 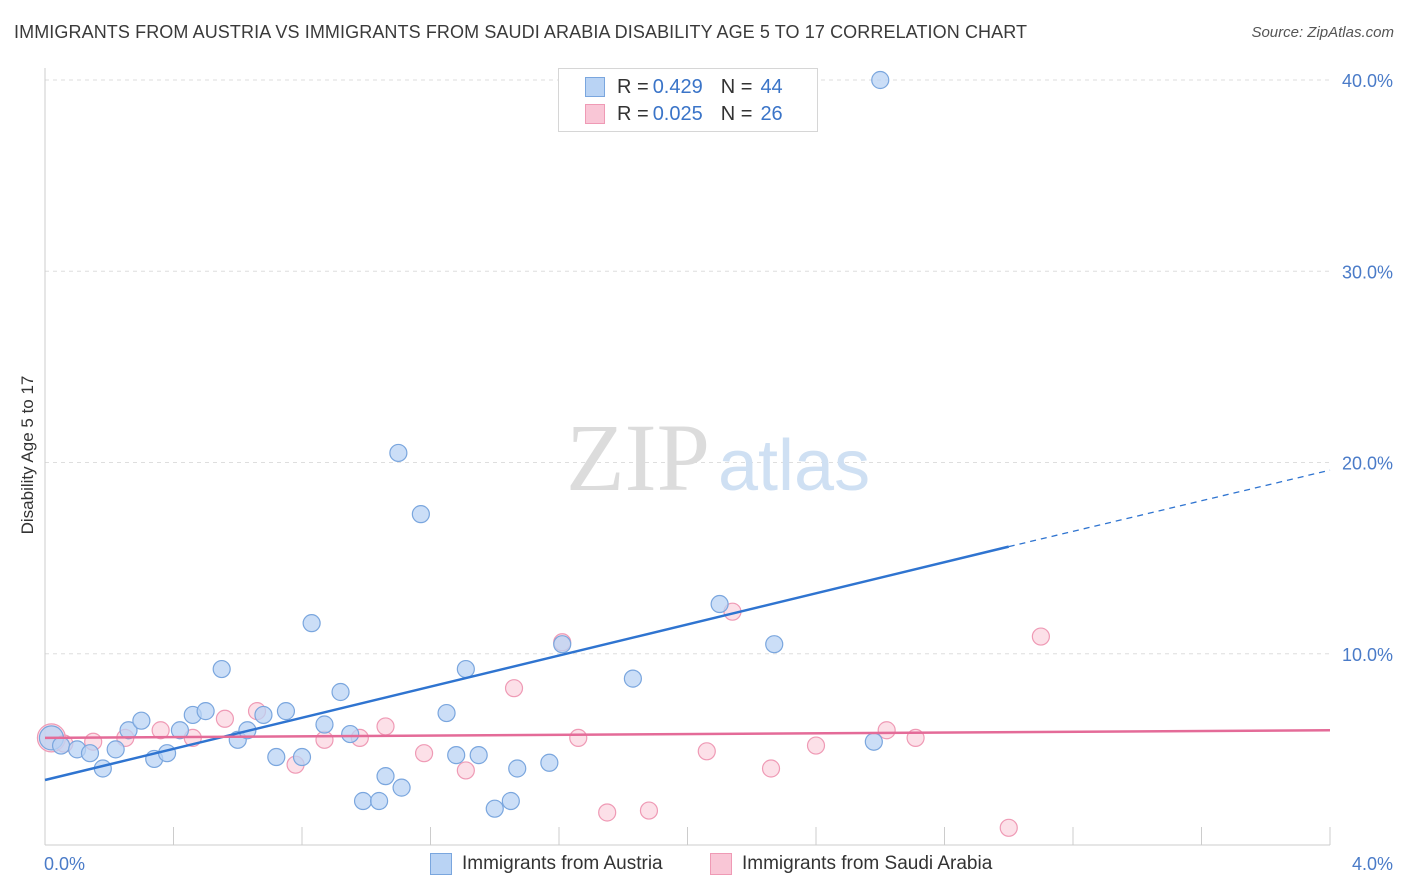 What do you see at coordinates (794, 466) in the screenshot?
I see `watermark-atlas: atlas` at bounding box center [794, 466].